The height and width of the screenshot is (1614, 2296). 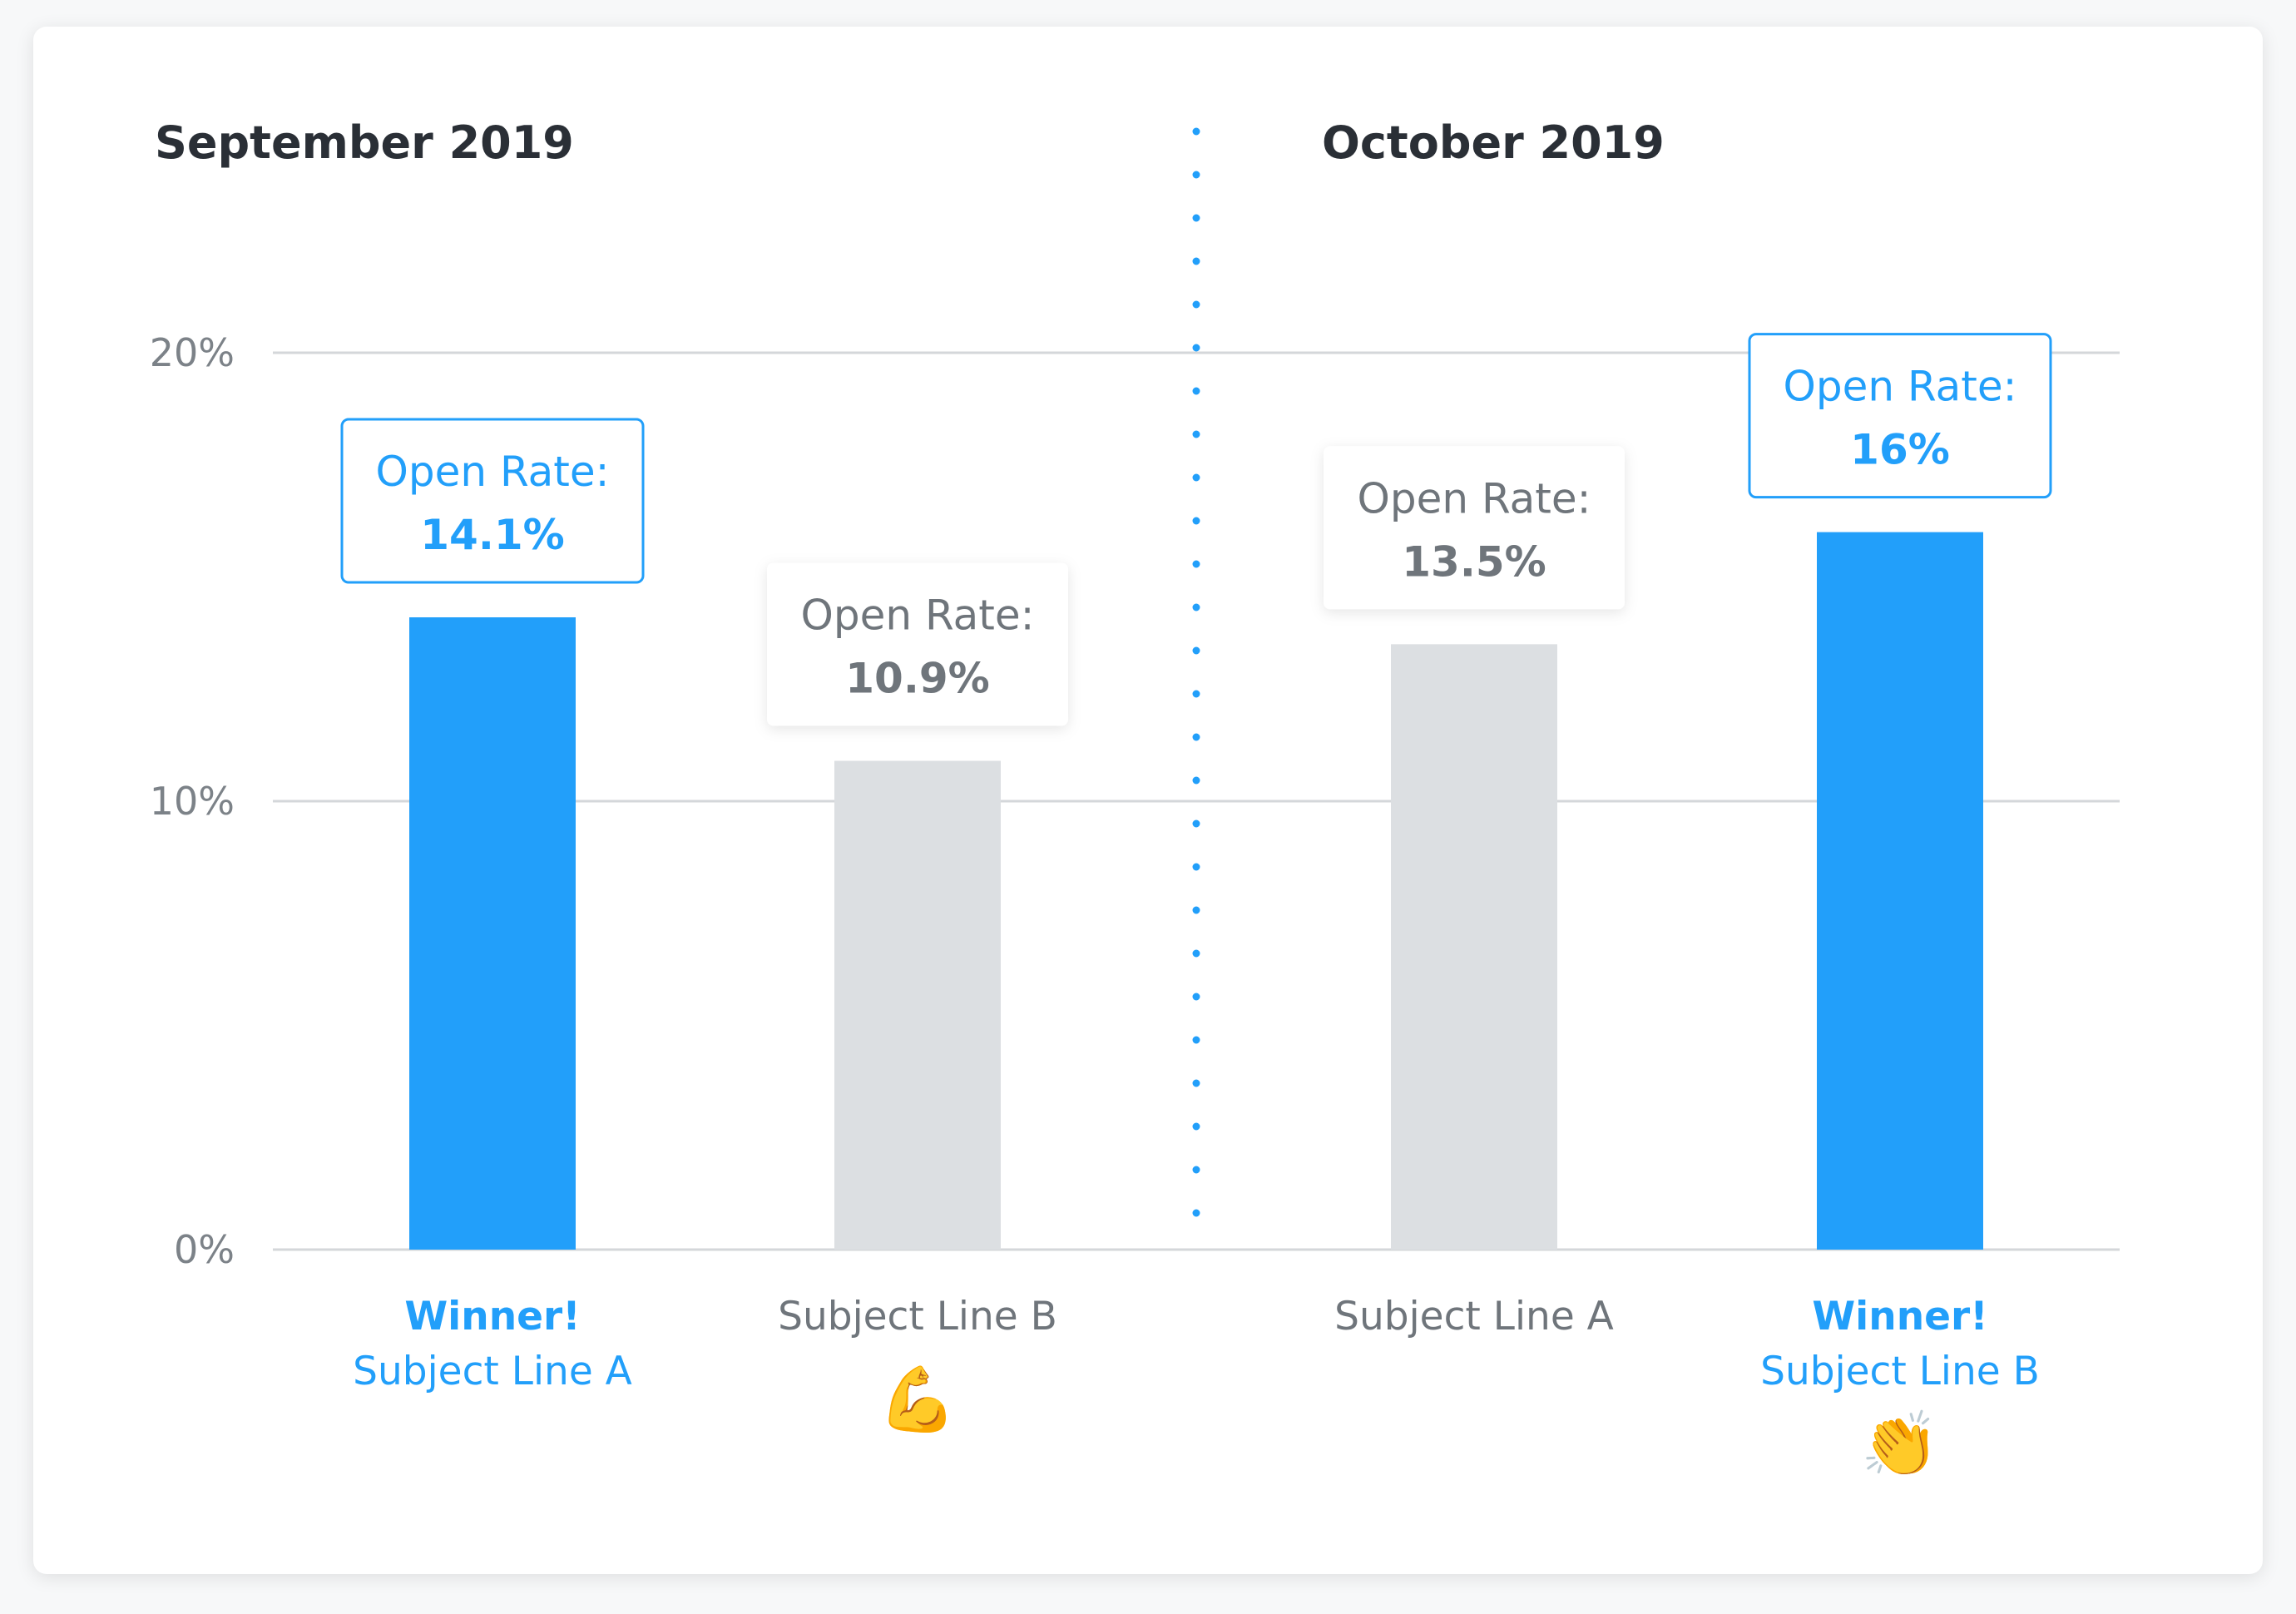 I want to click on data-label: 13.5%, so click(x=1474, y=561).